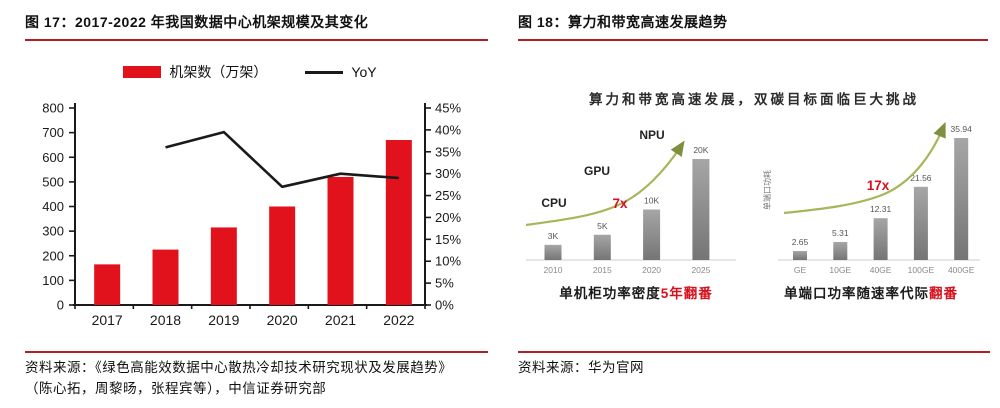  I want to click on svg-text: 5K, so click(602, 226).